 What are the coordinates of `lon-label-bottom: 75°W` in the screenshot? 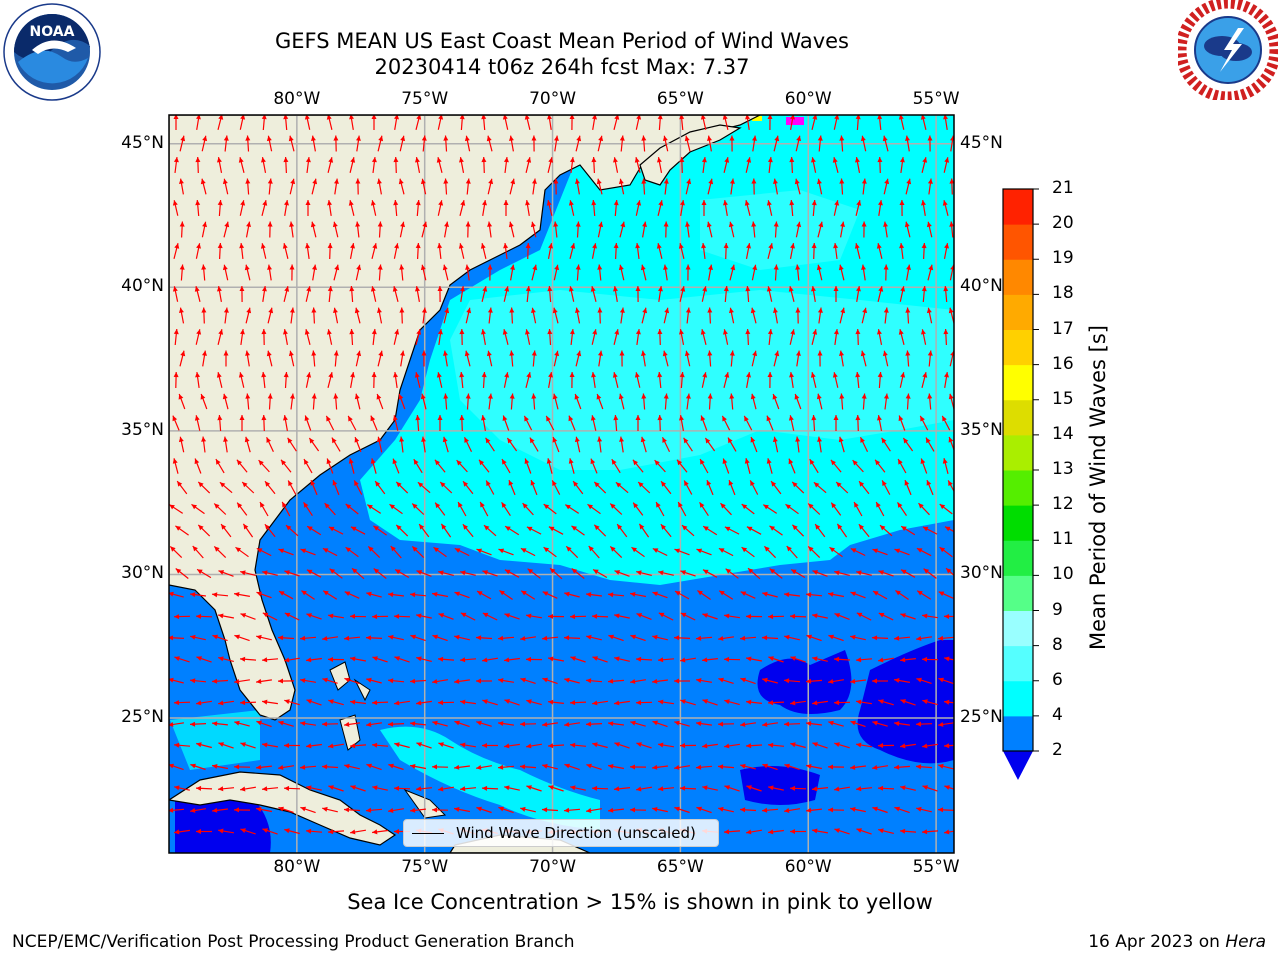 It's located at (425, 867).